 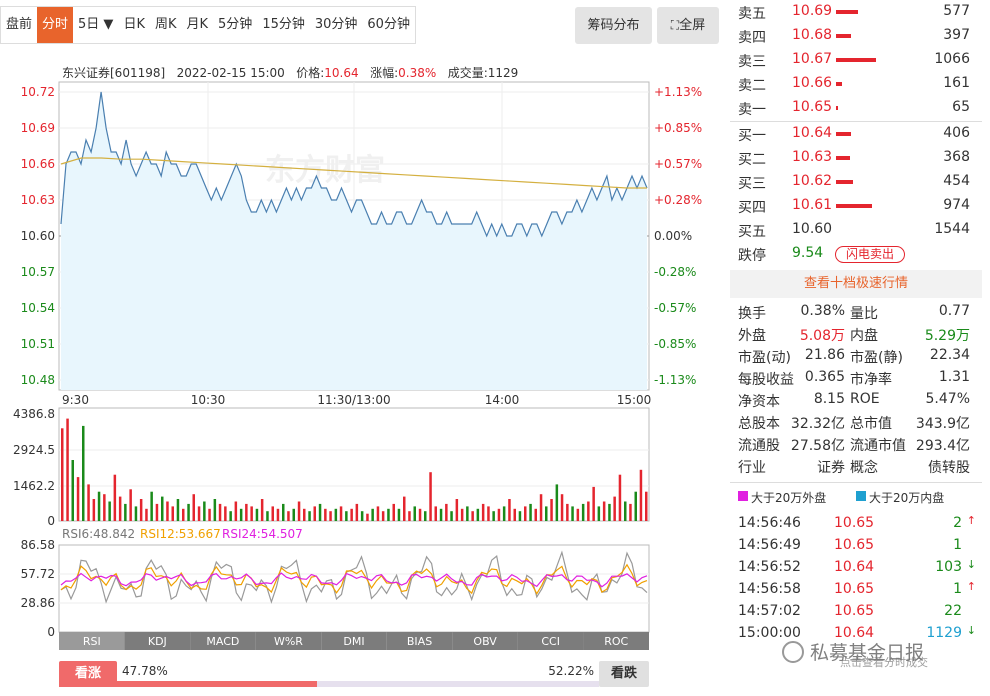 I want to click on flash-sell-button: 闪电卖出, so click(x=870, y=254).